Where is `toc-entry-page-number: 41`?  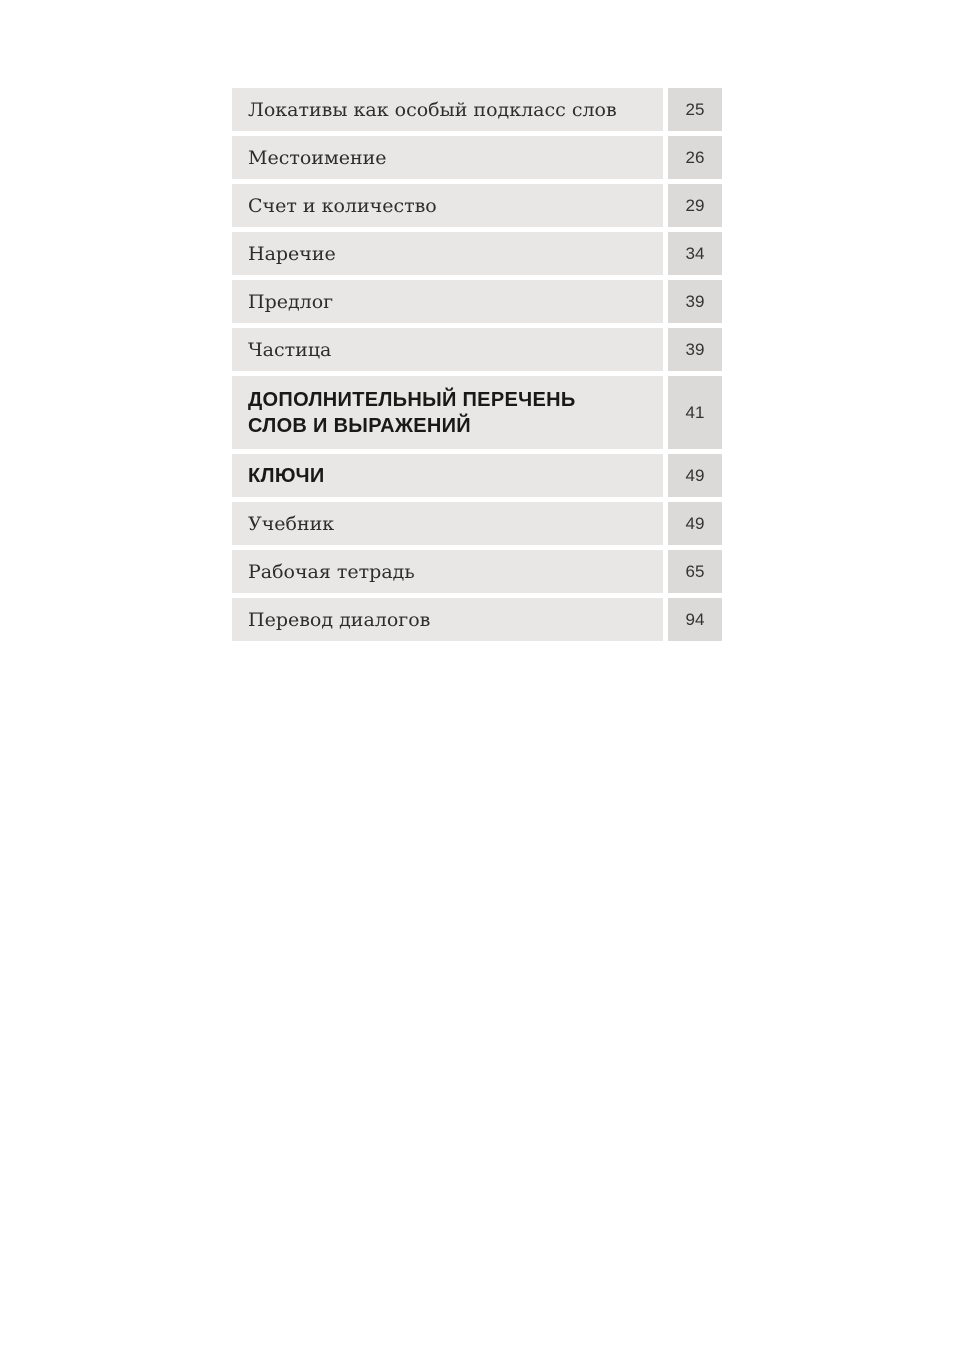 toc-entry-page-number: 41 is located at coordinates (695, 412).